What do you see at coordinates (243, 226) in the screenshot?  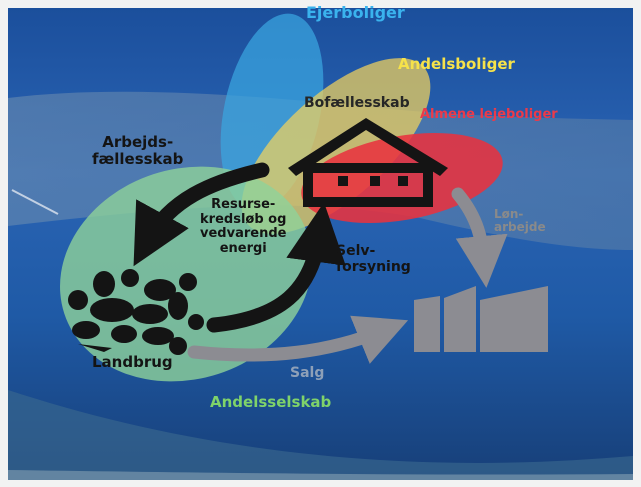 I see `ressource-label: Resurse- kredsløb og vedvarende energi` at bounding box center [243, 226].